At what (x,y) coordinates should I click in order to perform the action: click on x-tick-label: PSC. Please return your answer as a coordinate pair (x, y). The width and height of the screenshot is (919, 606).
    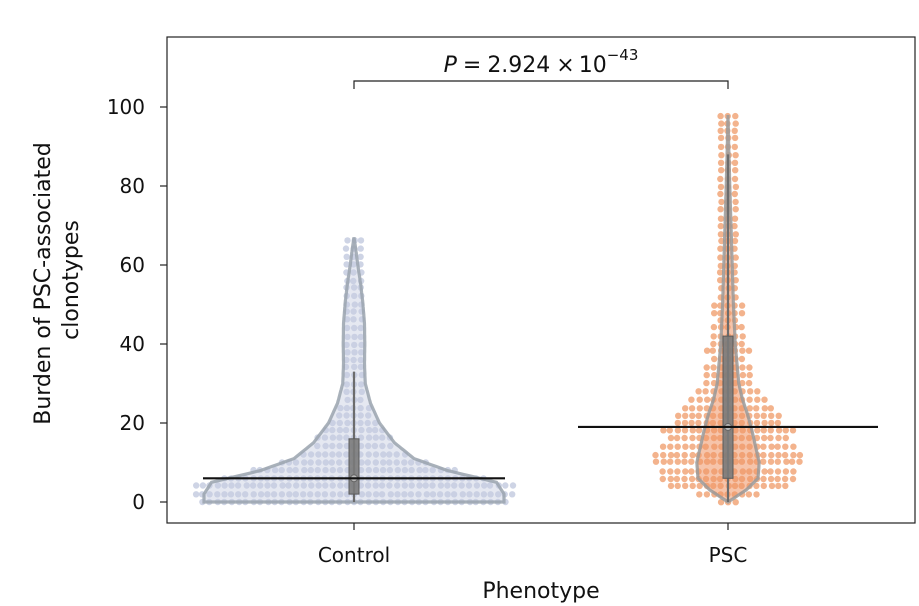
    Looking at the image, I should click on (728, 555).